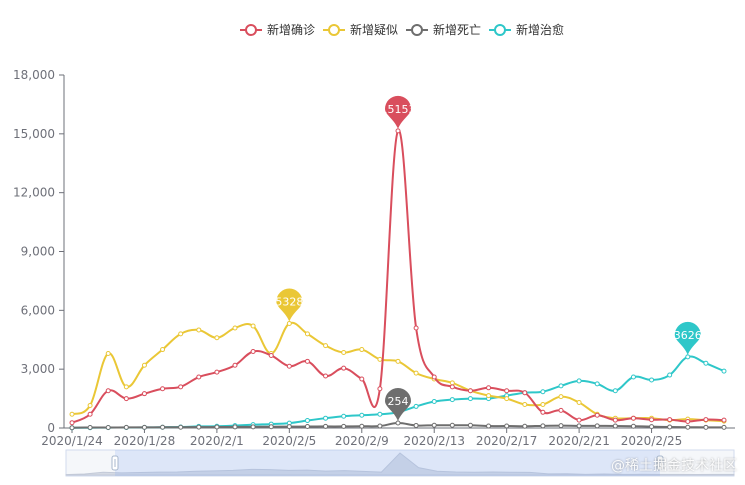 The width and height of the screenshot is (745, 485). Describe the element at coordinates (387, 463) in the screenshot. I see `zoom-window` at that location.